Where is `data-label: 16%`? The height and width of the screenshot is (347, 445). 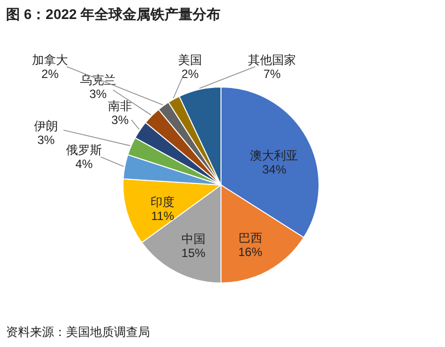
data-label: 16% is located at coordinates (250, 252).